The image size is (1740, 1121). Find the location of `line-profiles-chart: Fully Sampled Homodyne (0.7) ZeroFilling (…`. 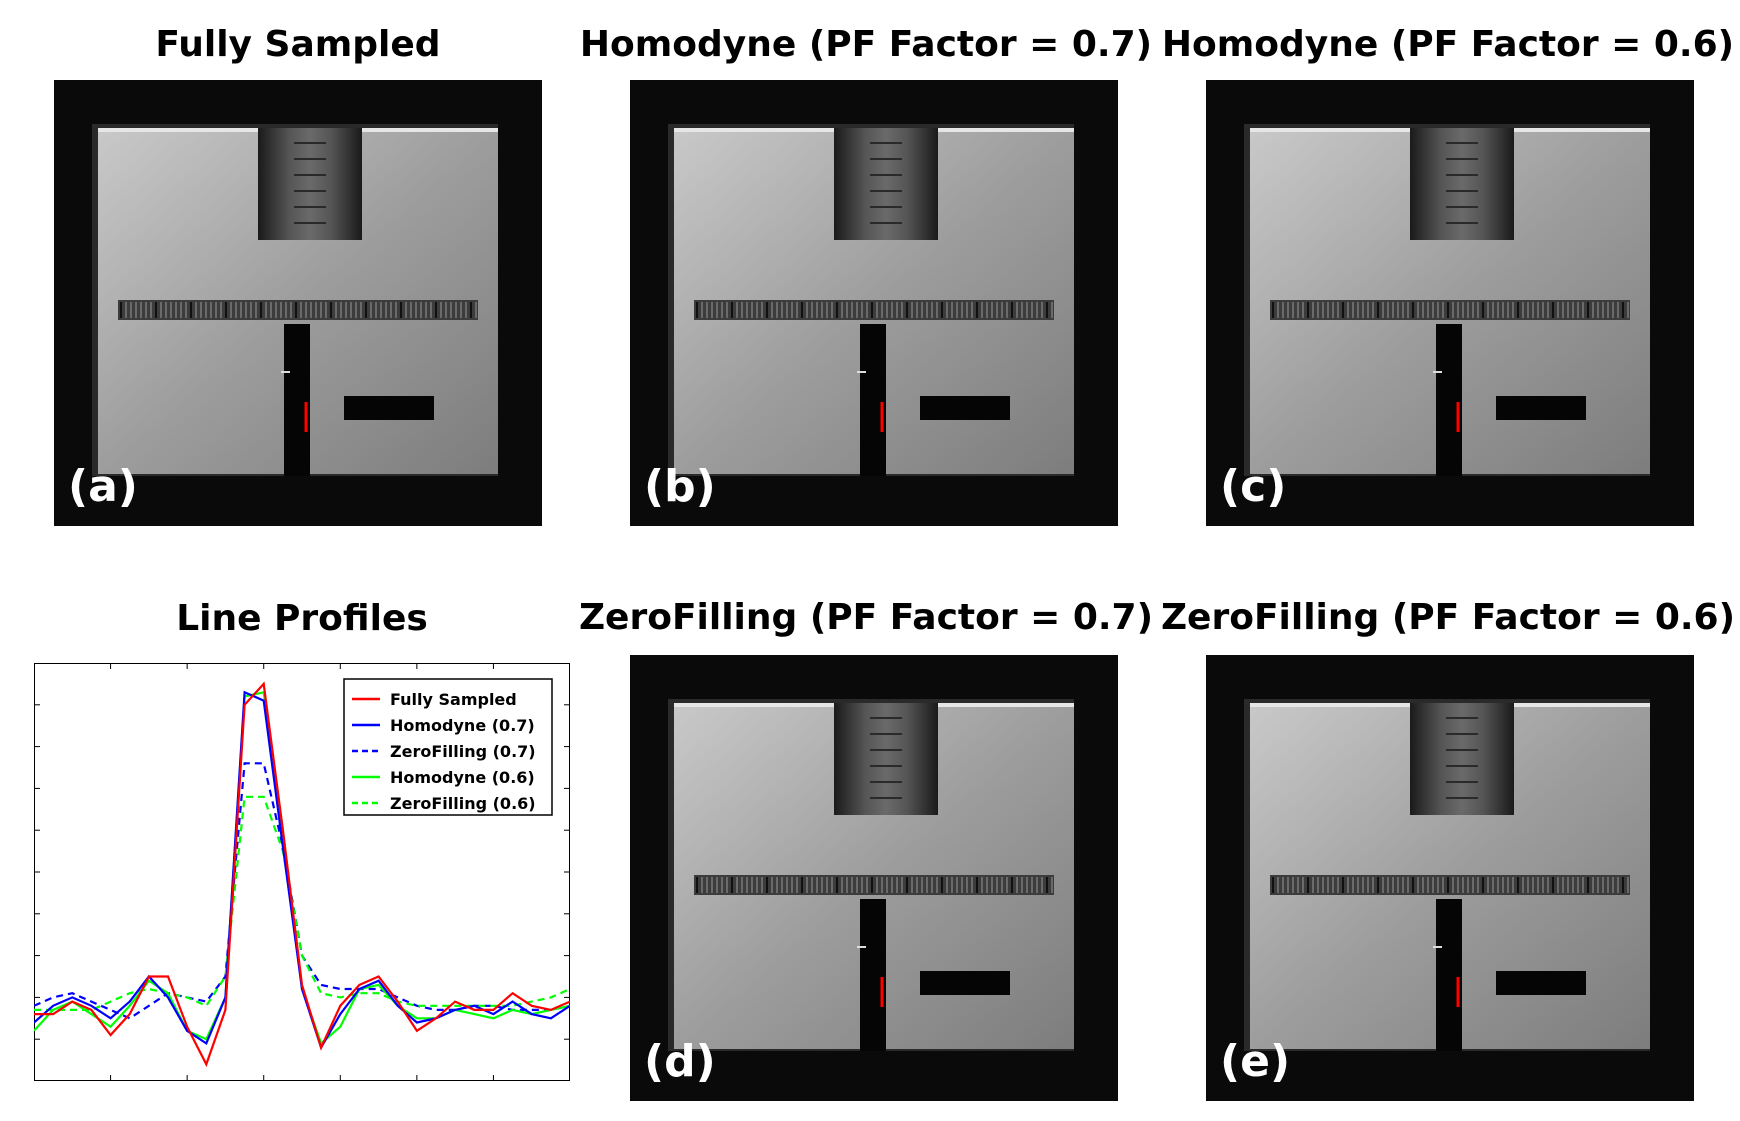

line-profiles-chart: Fully Sampled Homodyne (0.7) ZeroFilling (… is located at coordinates (302, 872).